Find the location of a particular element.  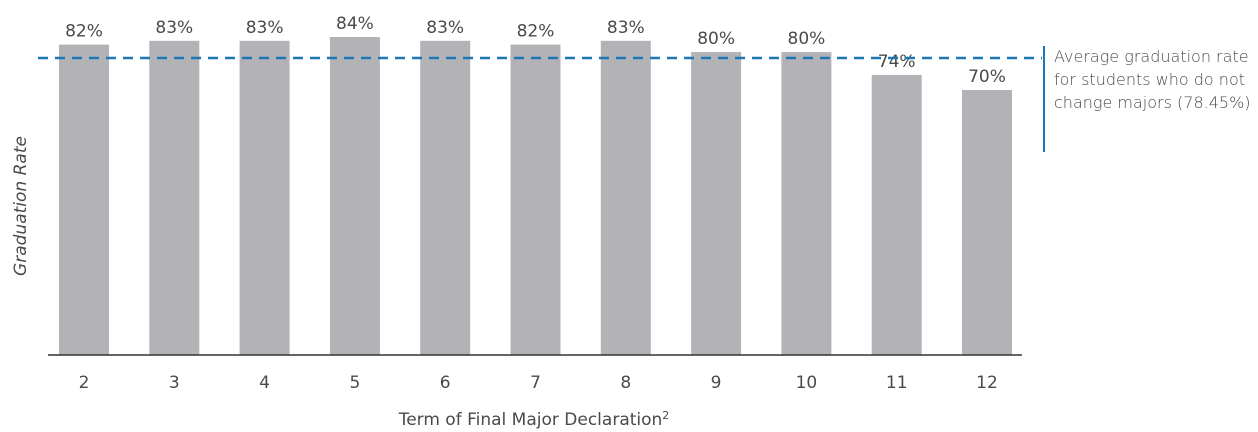

x-axis-title: Term of Final Major Declaration2 is located at coordinates (534, 420).